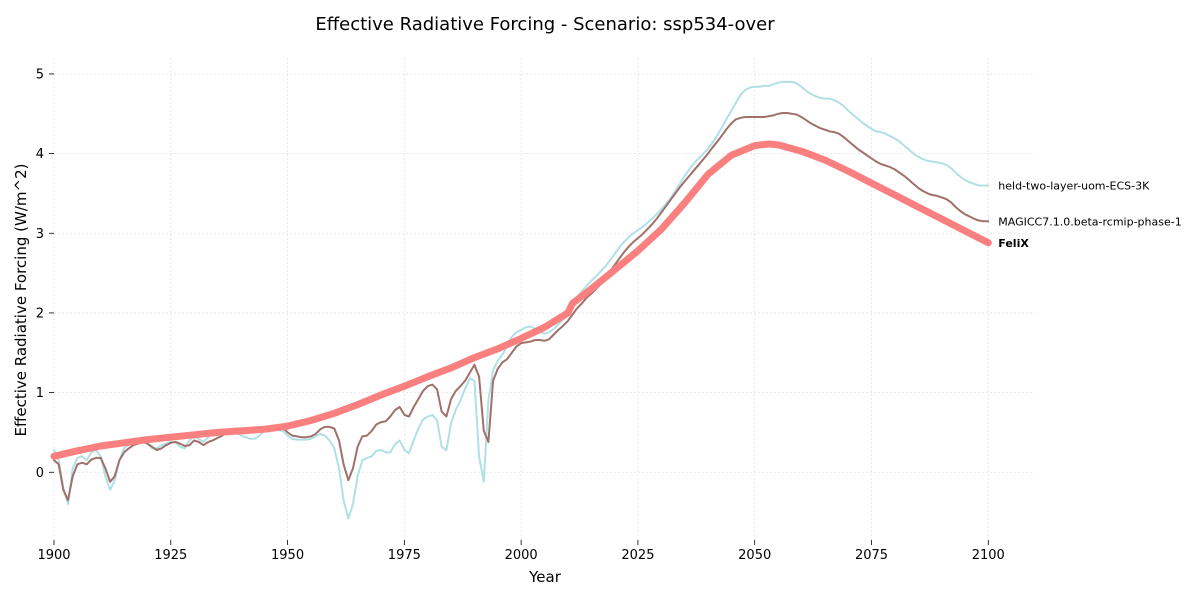  I want to click on y-tick-label: 4, so click(40, 154).